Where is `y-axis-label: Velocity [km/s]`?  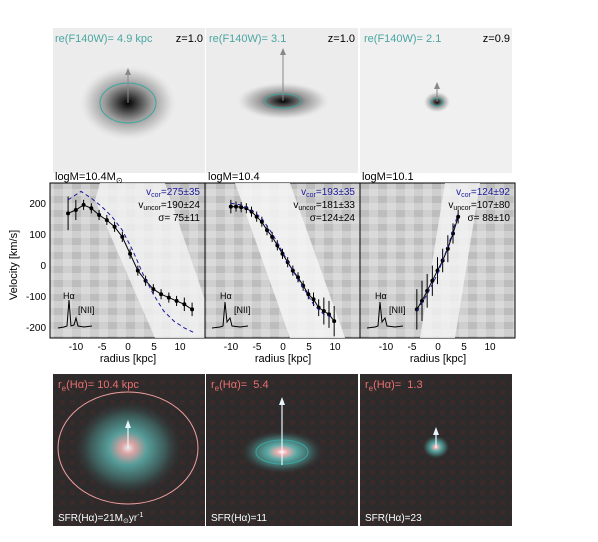 y-axis-label: Velocity [km/s] is located at coordinates (14, 265).